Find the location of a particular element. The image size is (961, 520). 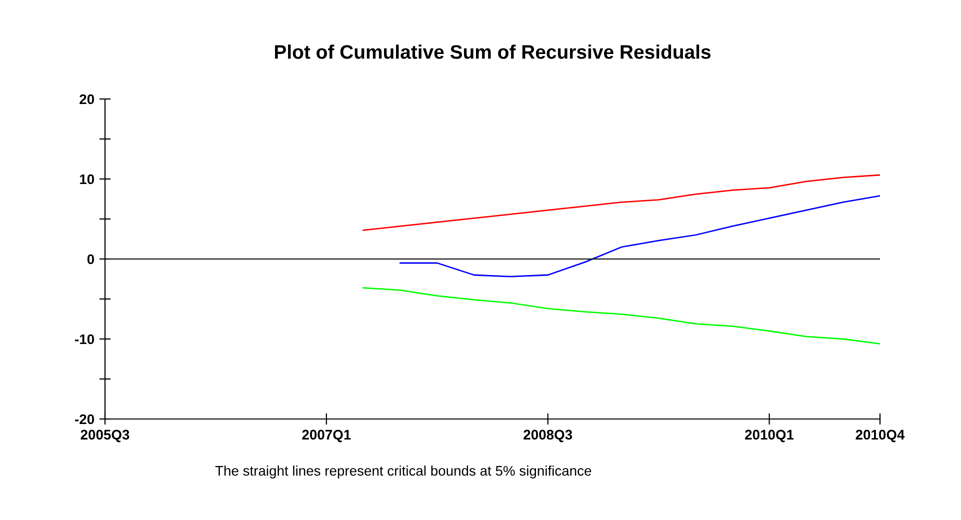

y-tick-label: 20 is located at coordinates (87, 99).